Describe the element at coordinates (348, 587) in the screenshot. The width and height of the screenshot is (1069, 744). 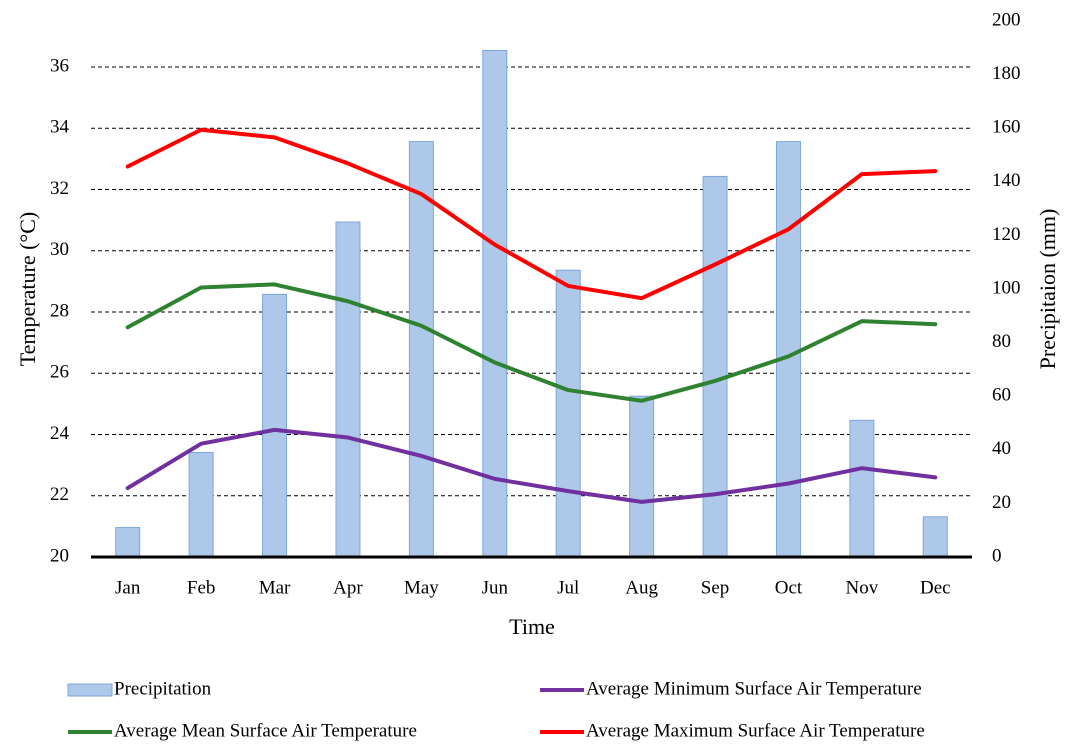
I see `x-tick-label: Apr` at that location.